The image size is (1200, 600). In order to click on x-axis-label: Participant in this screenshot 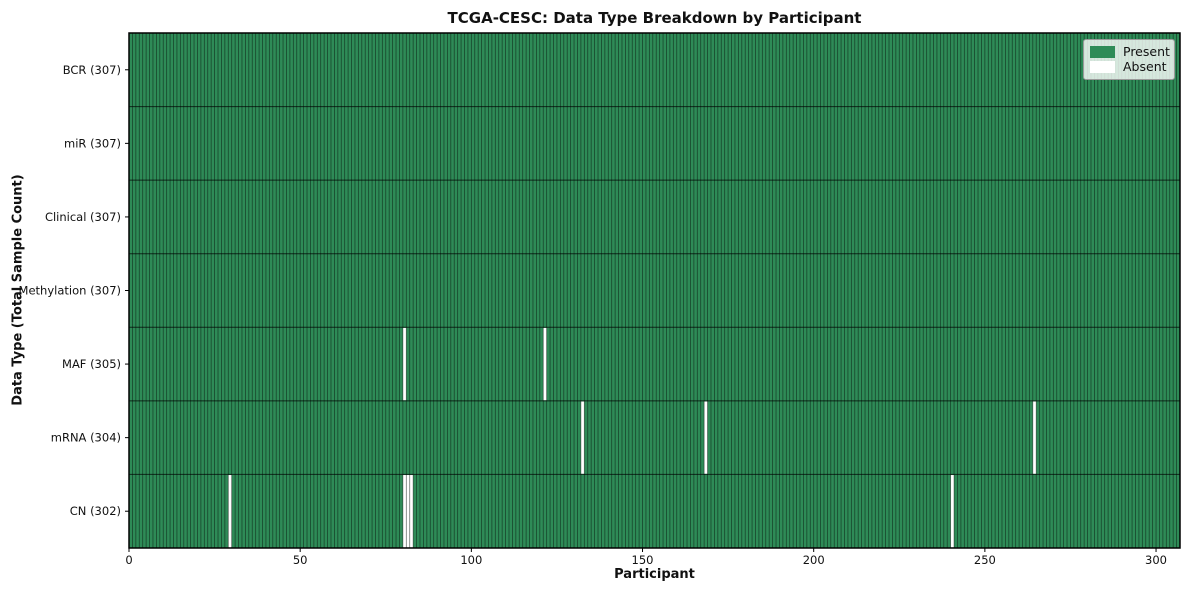, I will do `click(654, 574)`.